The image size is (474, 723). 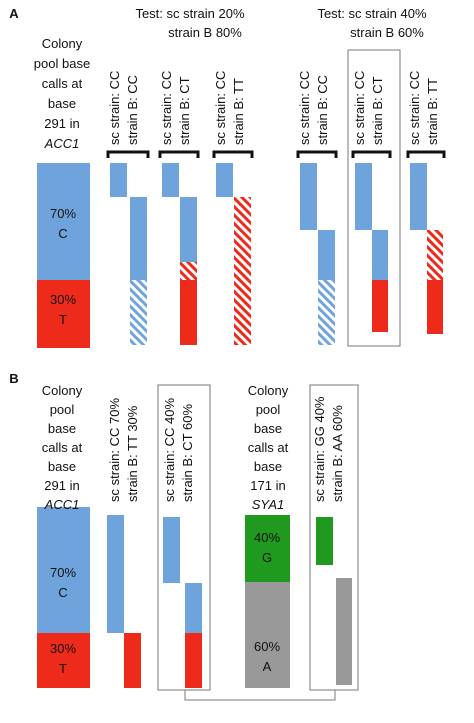 I want to click on bar-g, so click(x=267, y=548).